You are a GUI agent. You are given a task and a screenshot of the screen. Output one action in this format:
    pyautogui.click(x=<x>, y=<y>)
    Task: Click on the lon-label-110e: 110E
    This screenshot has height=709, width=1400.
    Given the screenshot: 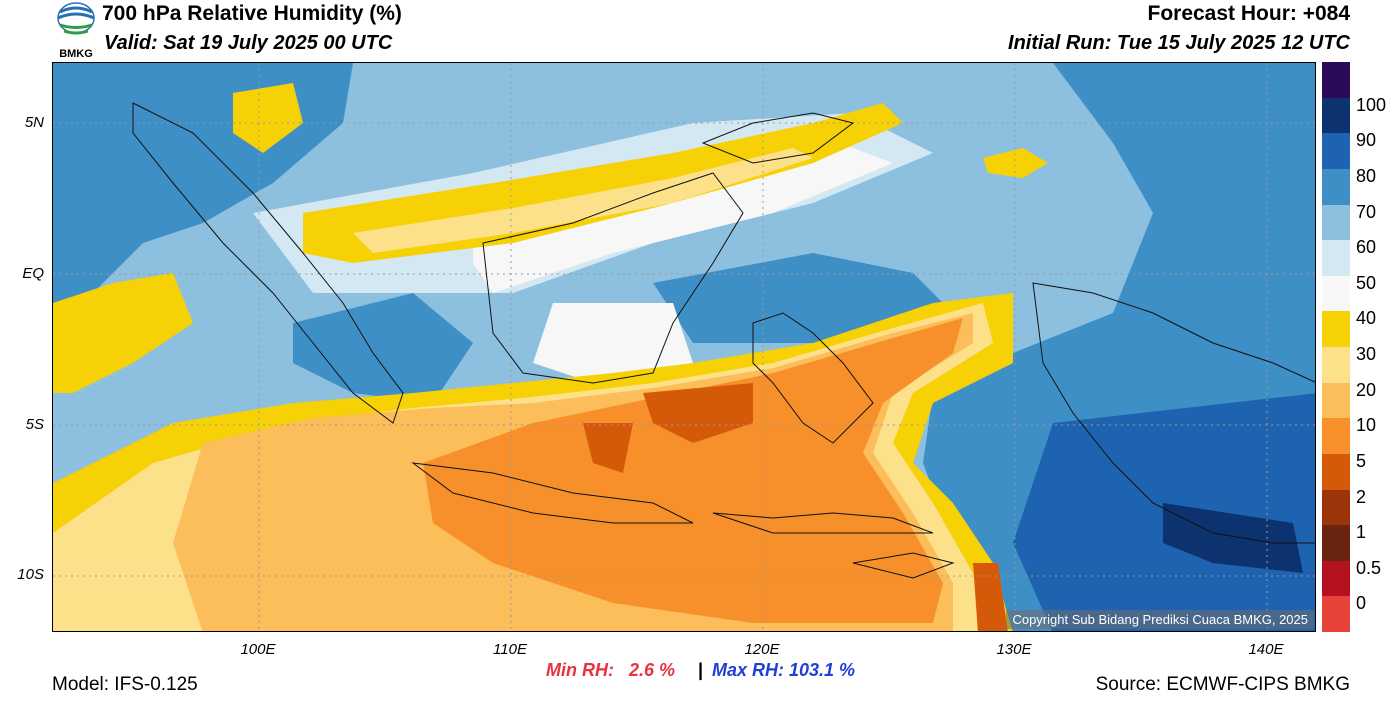 What is the action you would take?
    pyautogui.click(x=510, y=649)
    